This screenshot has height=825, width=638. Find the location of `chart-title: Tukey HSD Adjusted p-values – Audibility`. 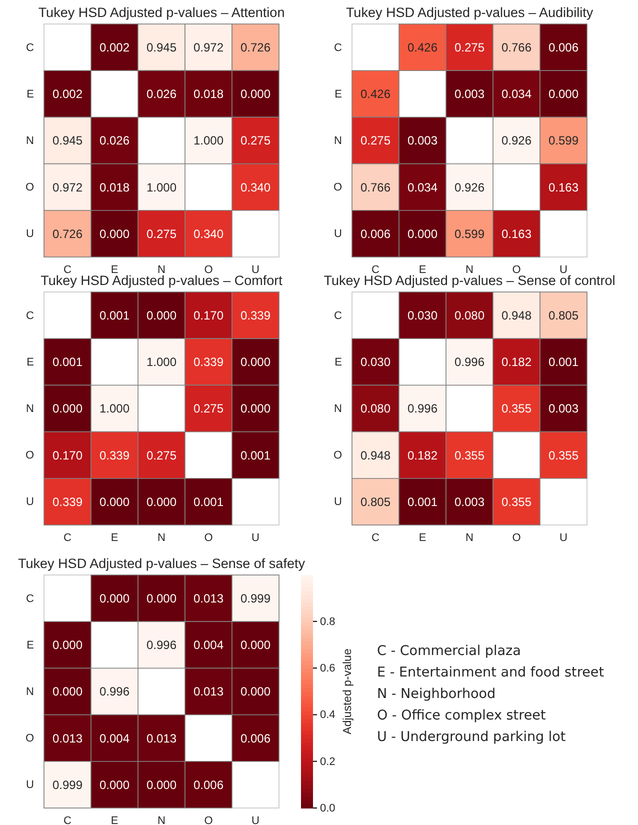

chart-title: Tukey HSD Adjusted p-values – Audibility is located at coordinates (470, 12).